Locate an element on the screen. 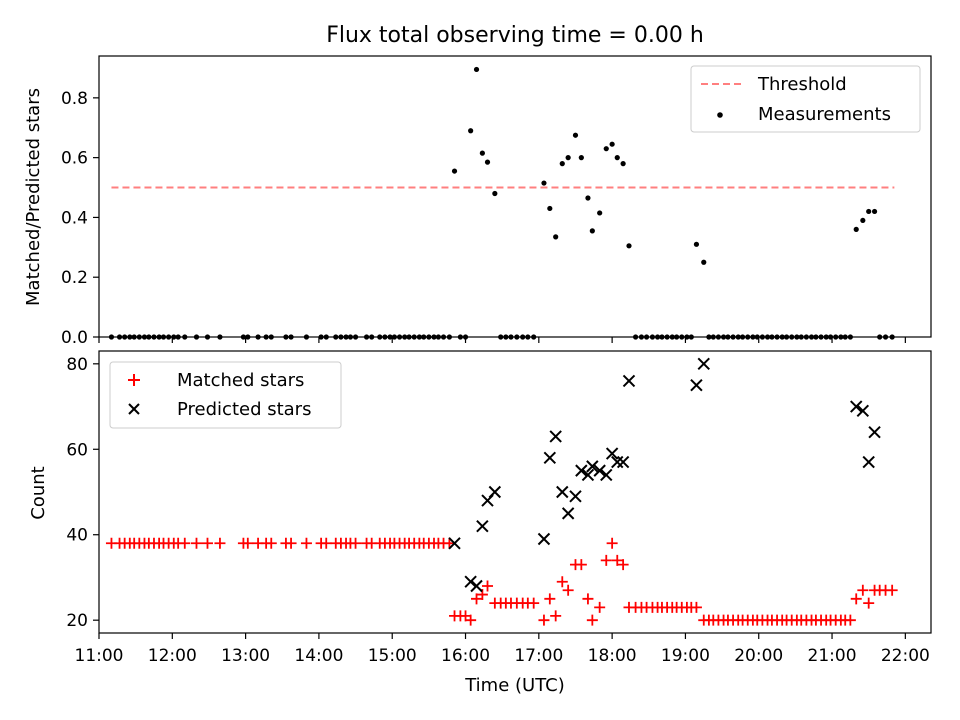 The image size is (960, 720). ratio-y-tick-label: 0.8 is located at coordinates (74, 99).